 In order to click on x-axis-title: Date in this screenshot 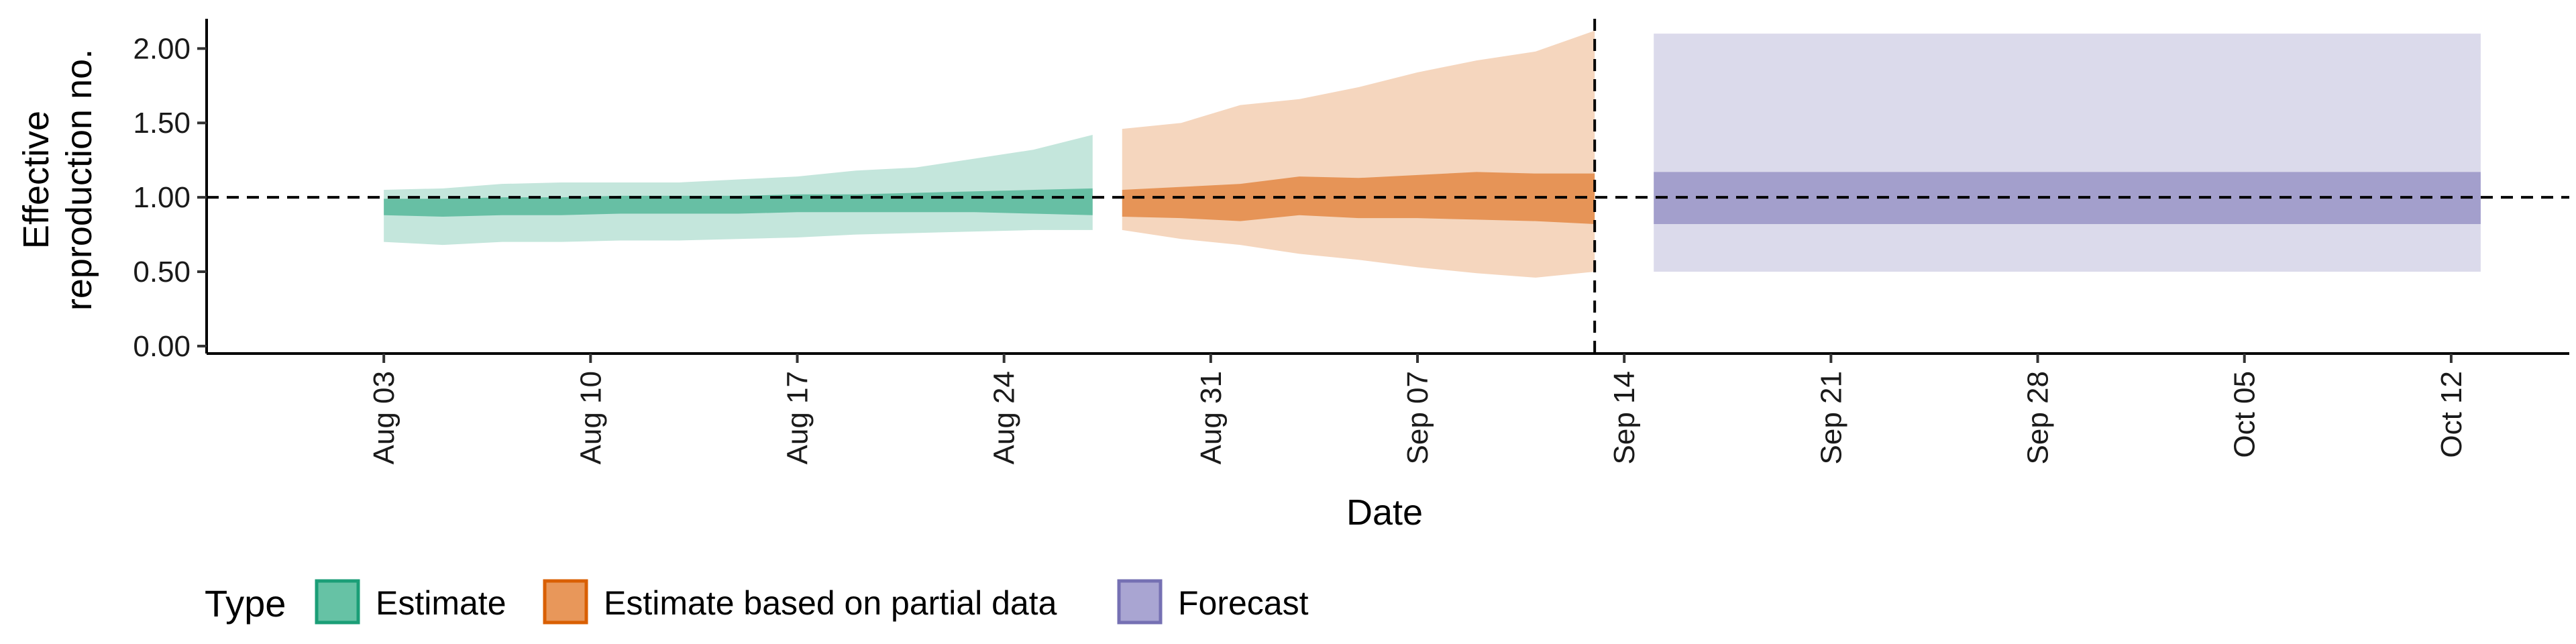, I will do `click(1384, 512)`.